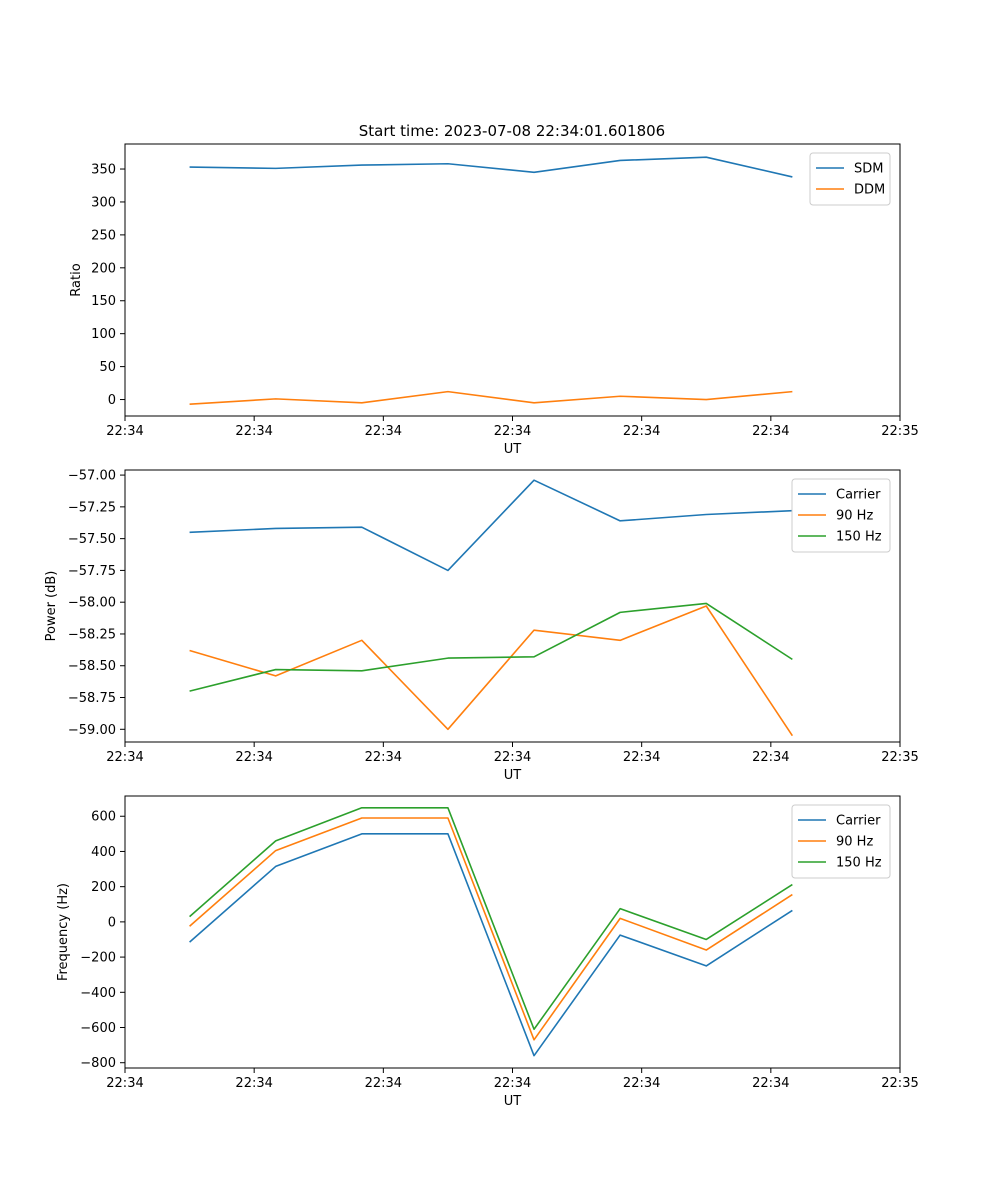 The width and height of the screenshot is (1000, 1200). I want to click on legend-label: DDM, so click(869, 190).